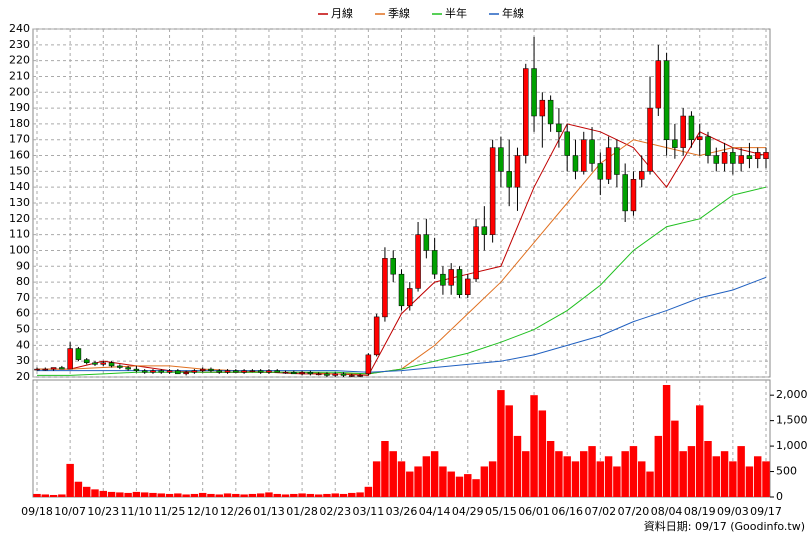  I want to click on legend-label: 年線, so click(513, 13).